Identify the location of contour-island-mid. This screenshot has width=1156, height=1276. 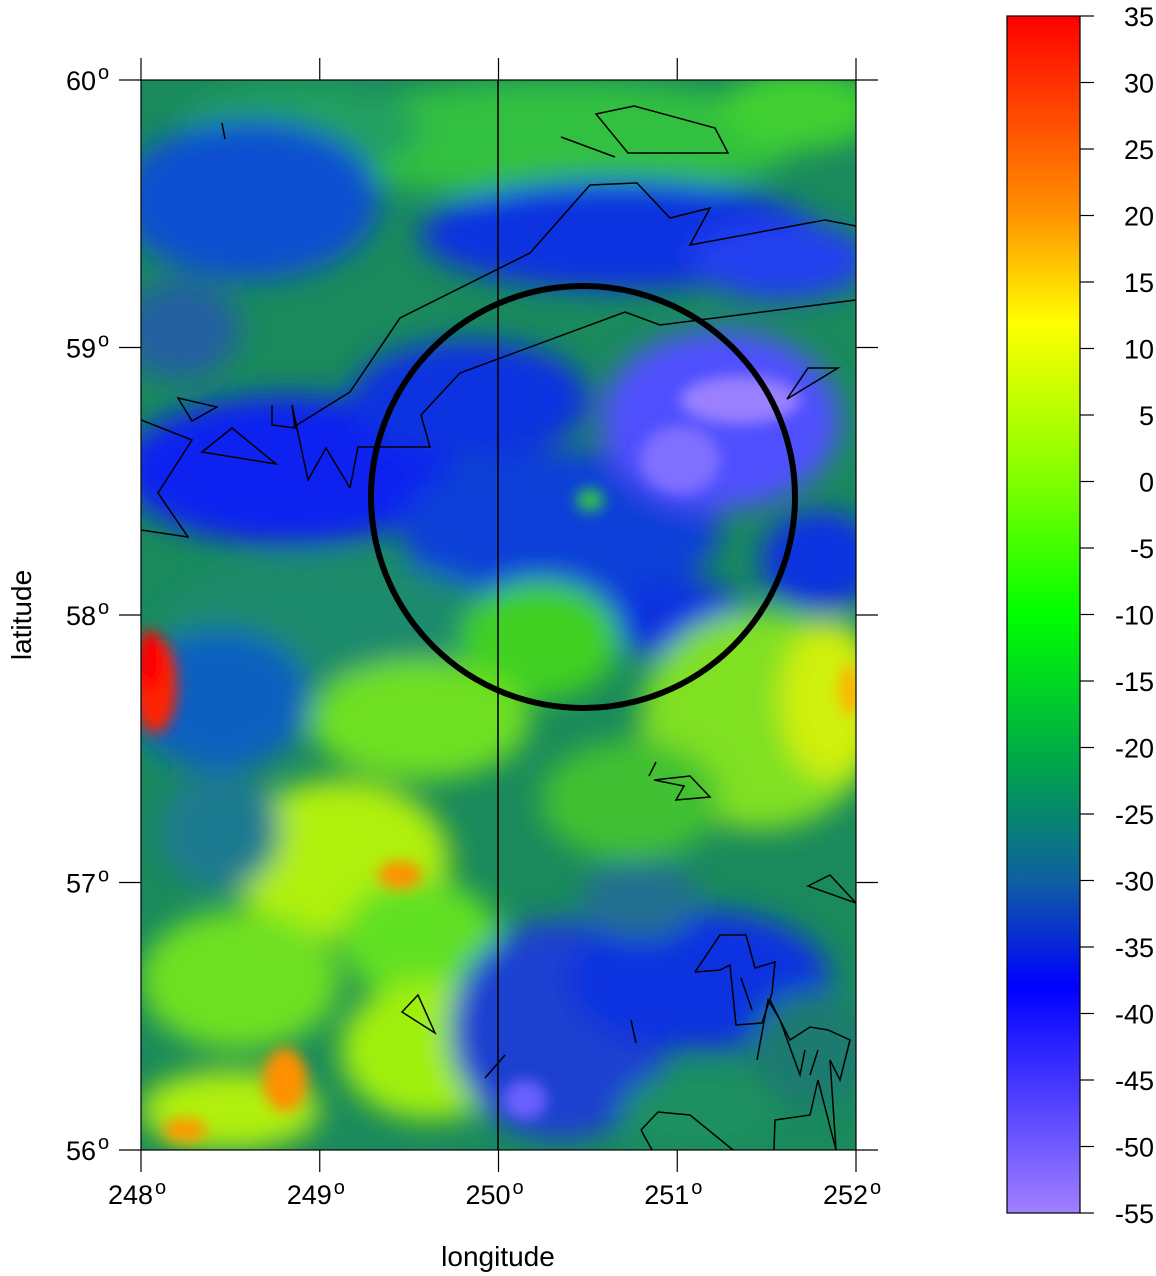
(682, 788).